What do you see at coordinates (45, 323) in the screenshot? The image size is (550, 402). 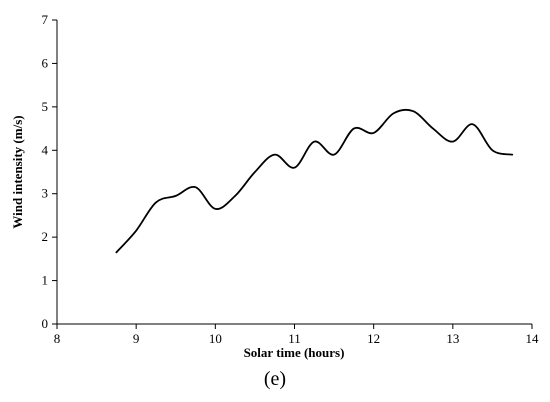 I see `y-tick-label: 0` at bounding box center [45, 323].